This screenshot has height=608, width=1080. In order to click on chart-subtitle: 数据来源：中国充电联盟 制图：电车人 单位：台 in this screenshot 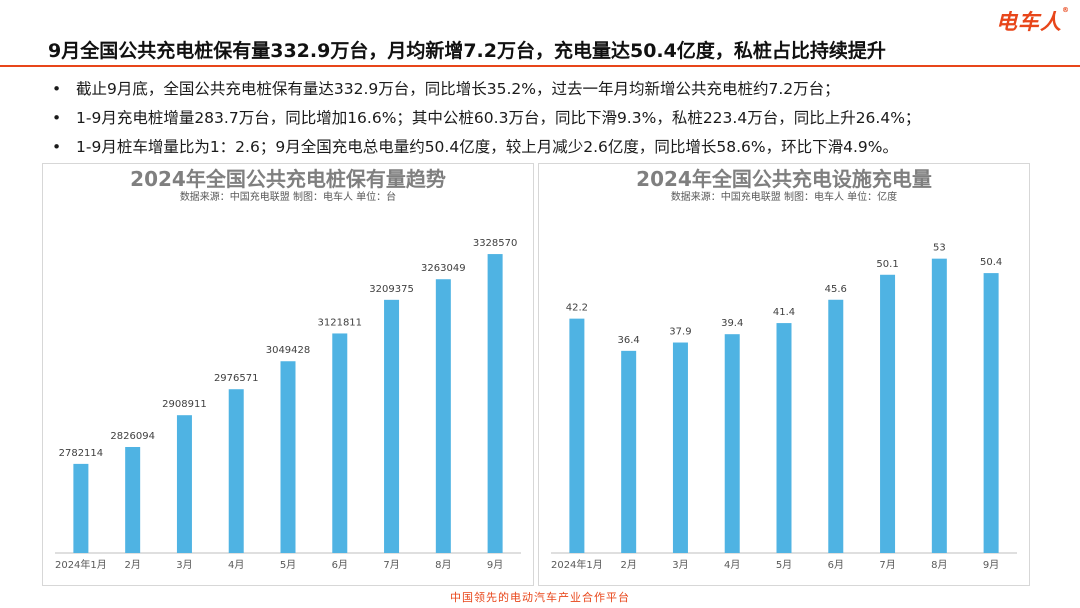, I will do `click(288, 196)`.